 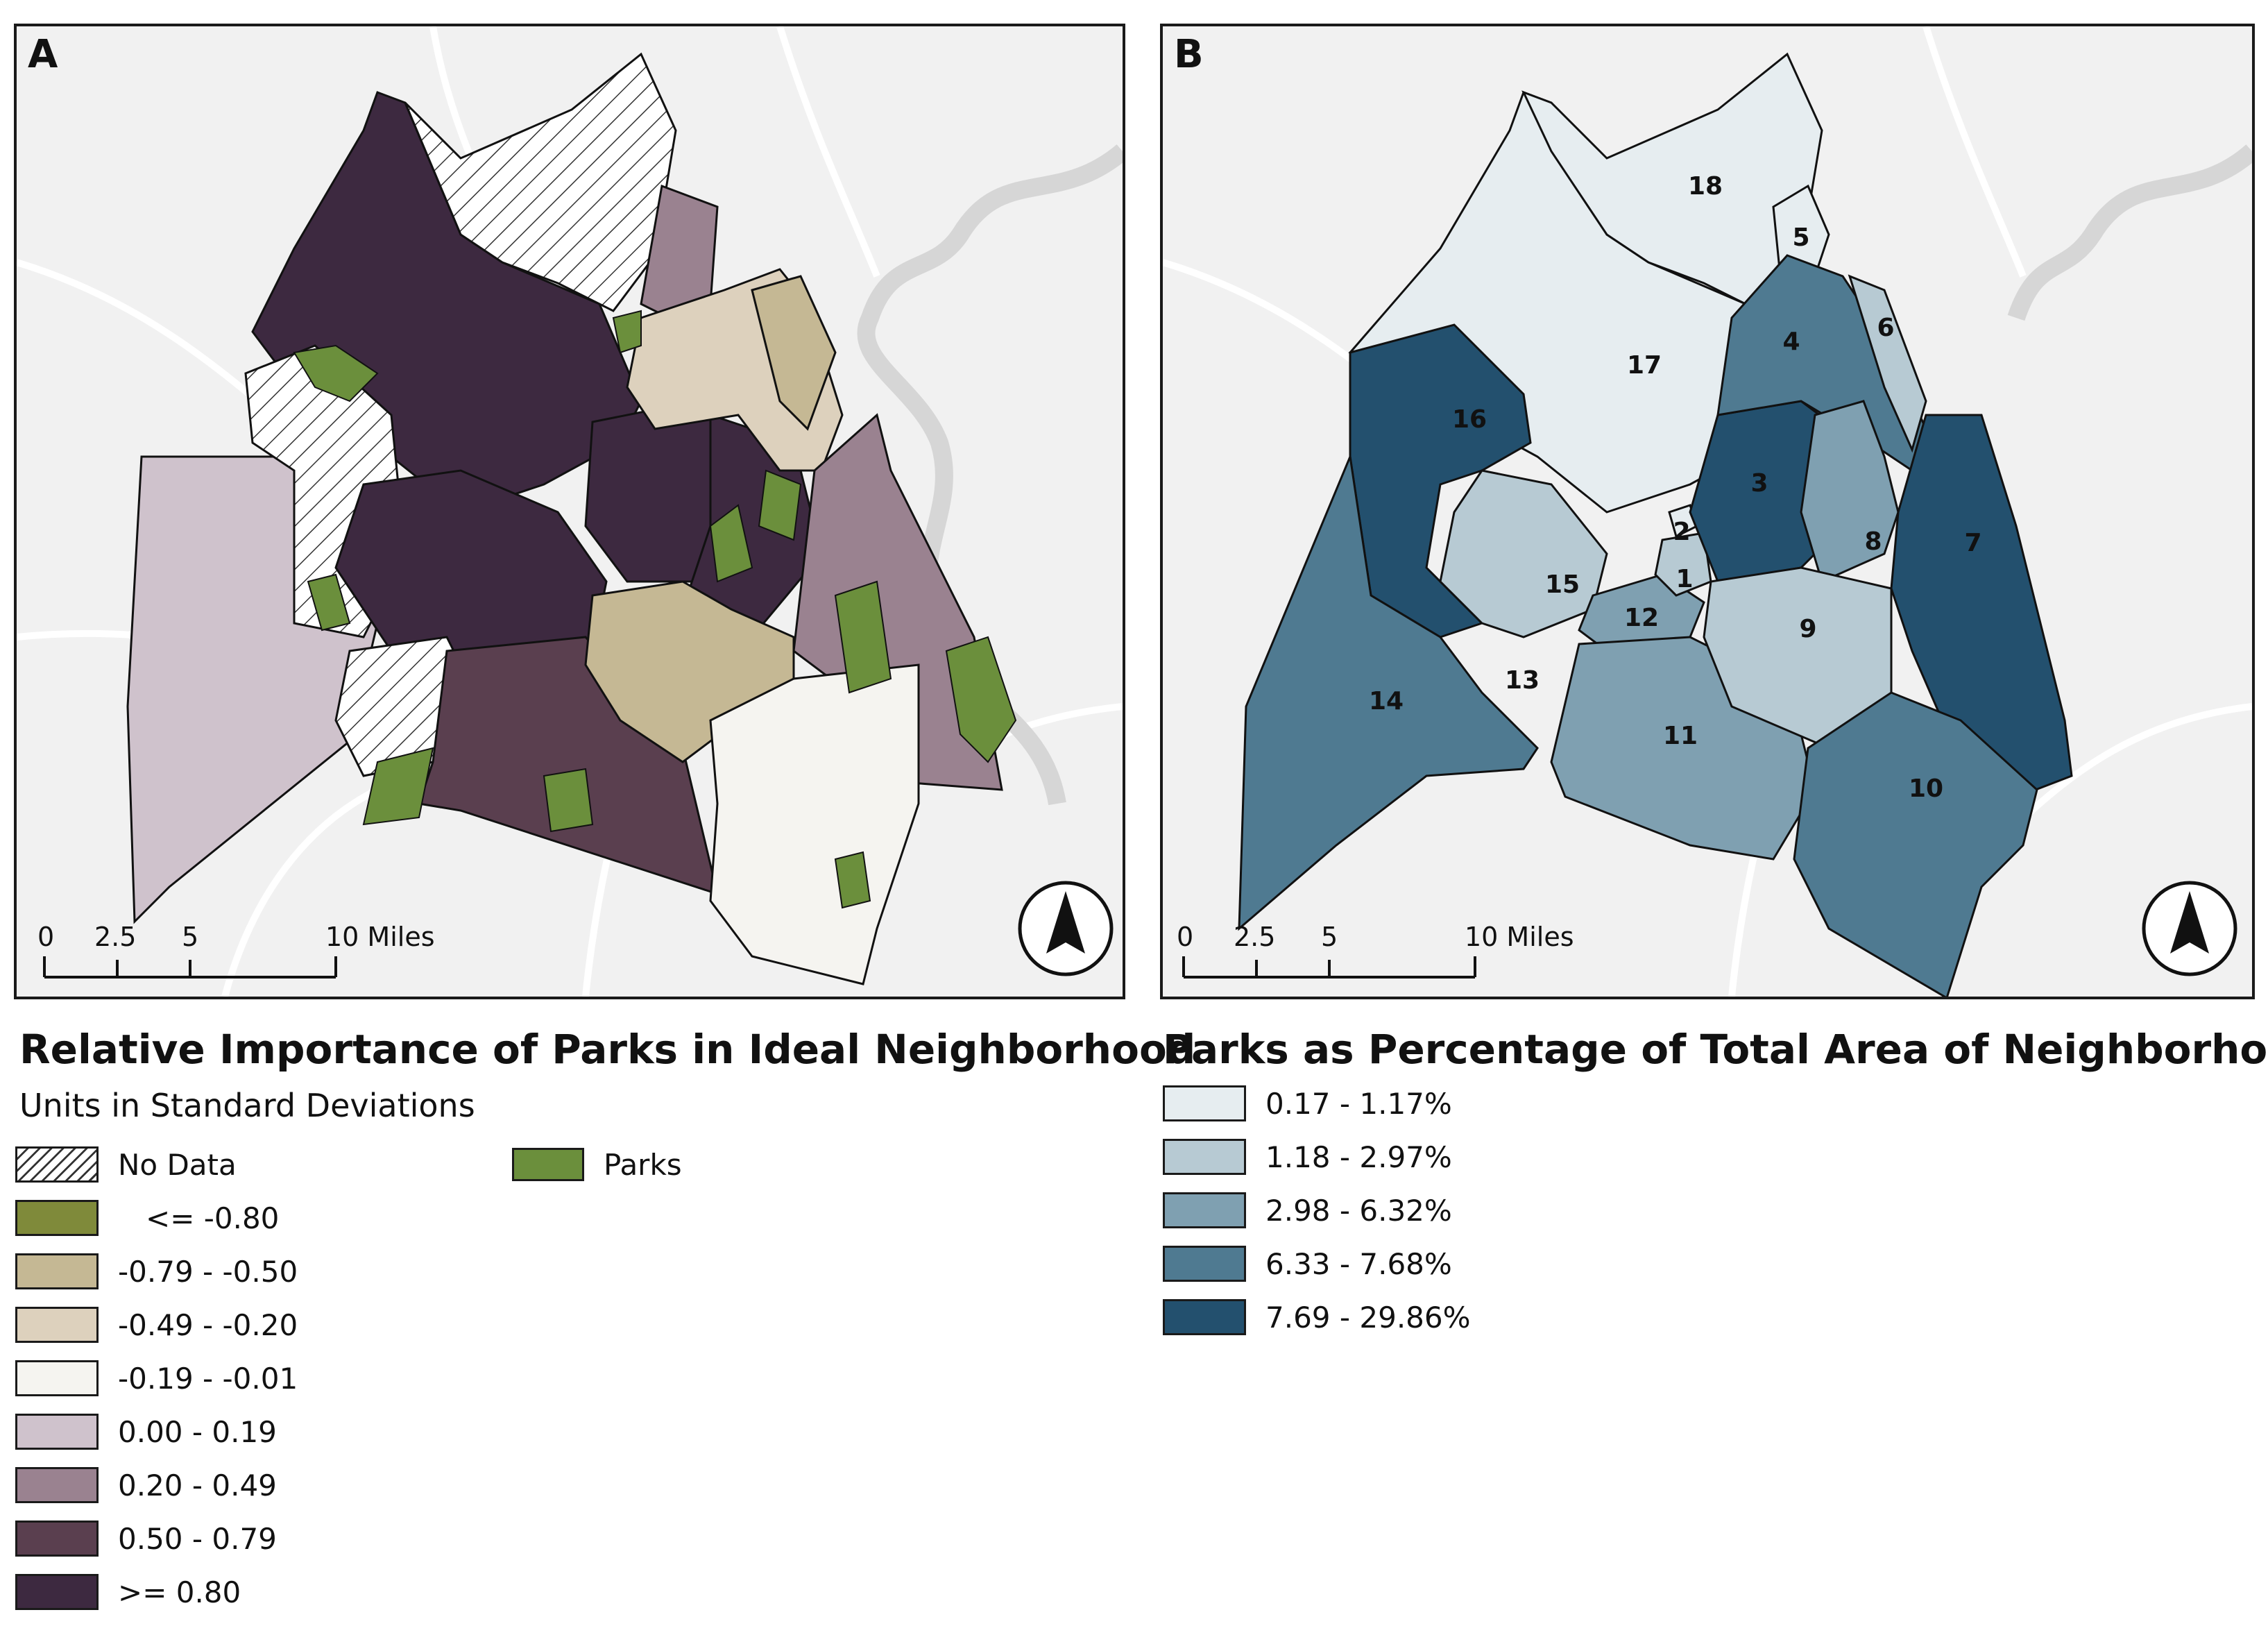 I want to click on legend-a-label: >= 0.80, so click(x=179, y=1592).